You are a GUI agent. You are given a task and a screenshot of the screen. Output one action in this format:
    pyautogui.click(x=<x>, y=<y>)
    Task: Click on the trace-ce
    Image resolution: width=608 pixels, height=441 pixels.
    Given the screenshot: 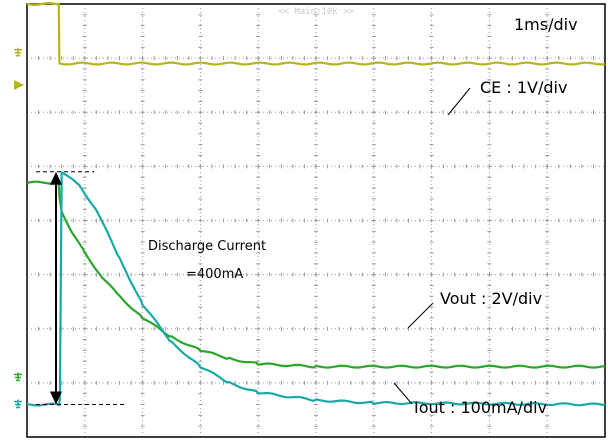 What is the action you would take?
    pyautogui.click(x=316, y=33)
    